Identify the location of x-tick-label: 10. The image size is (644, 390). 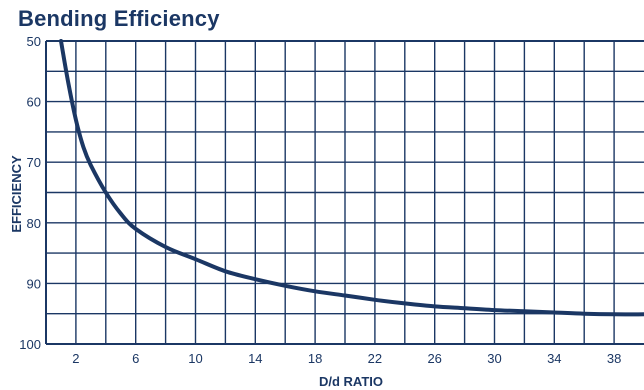
(195, 358).